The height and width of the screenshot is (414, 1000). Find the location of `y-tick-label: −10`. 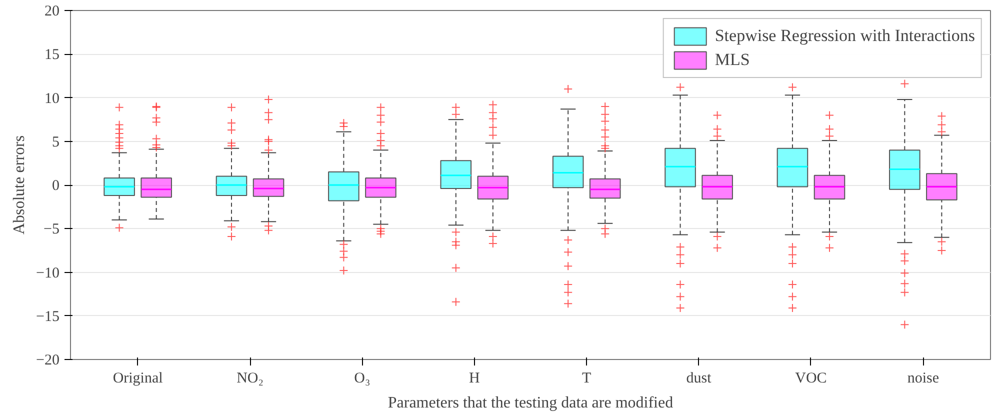

y-tick-label: −10 is located at coordinates (48, 273).